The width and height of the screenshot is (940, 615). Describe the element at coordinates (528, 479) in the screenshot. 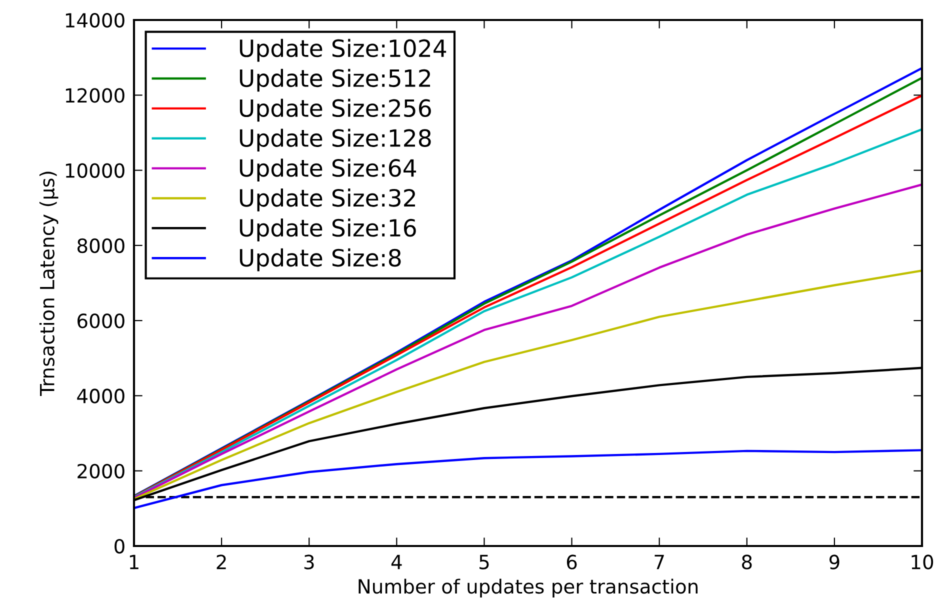

I see `line-series` at that location.